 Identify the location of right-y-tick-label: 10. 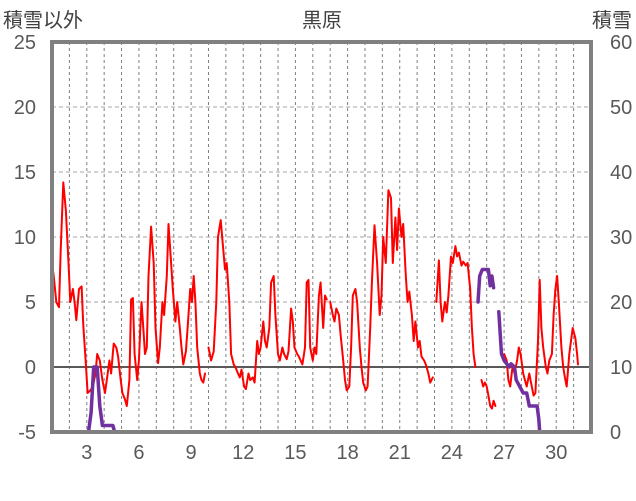
(621, 368).